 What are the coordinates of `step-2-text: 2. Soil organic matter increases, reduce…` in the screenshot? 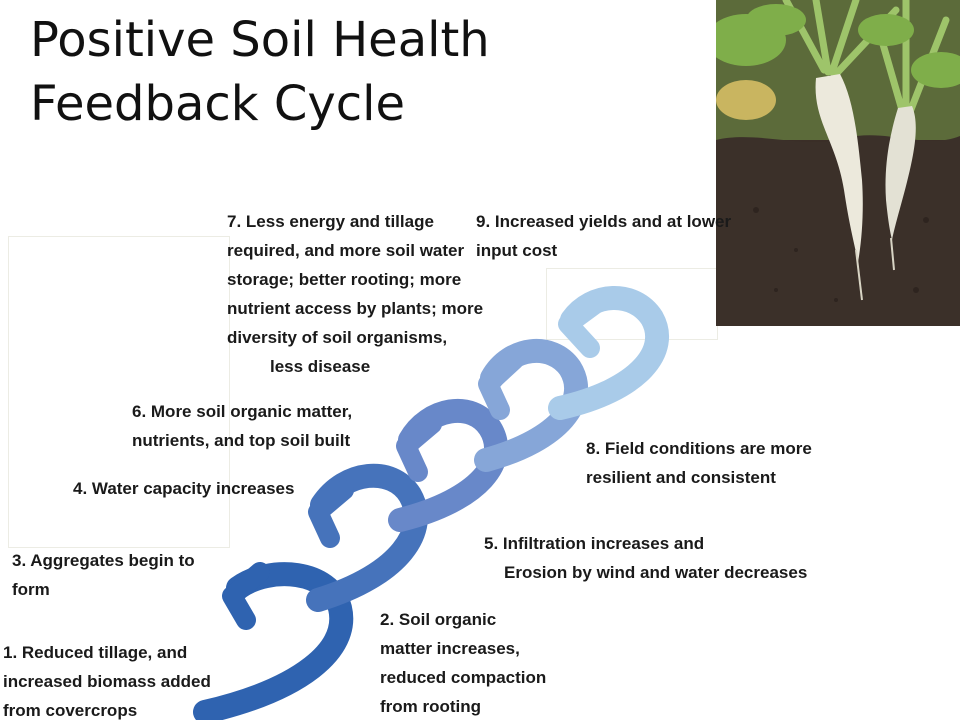 It's located at (463, 663).